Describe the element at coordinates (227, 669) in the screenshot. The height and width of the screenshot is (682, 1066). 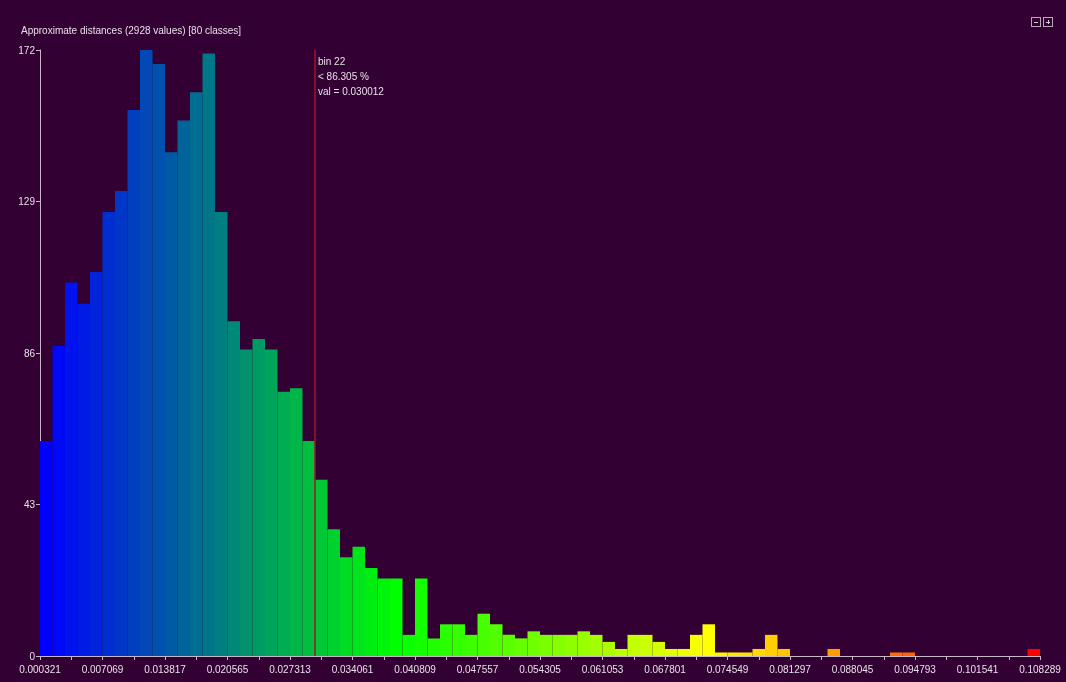
I see `x-tick-label: 0.020565` at that location.